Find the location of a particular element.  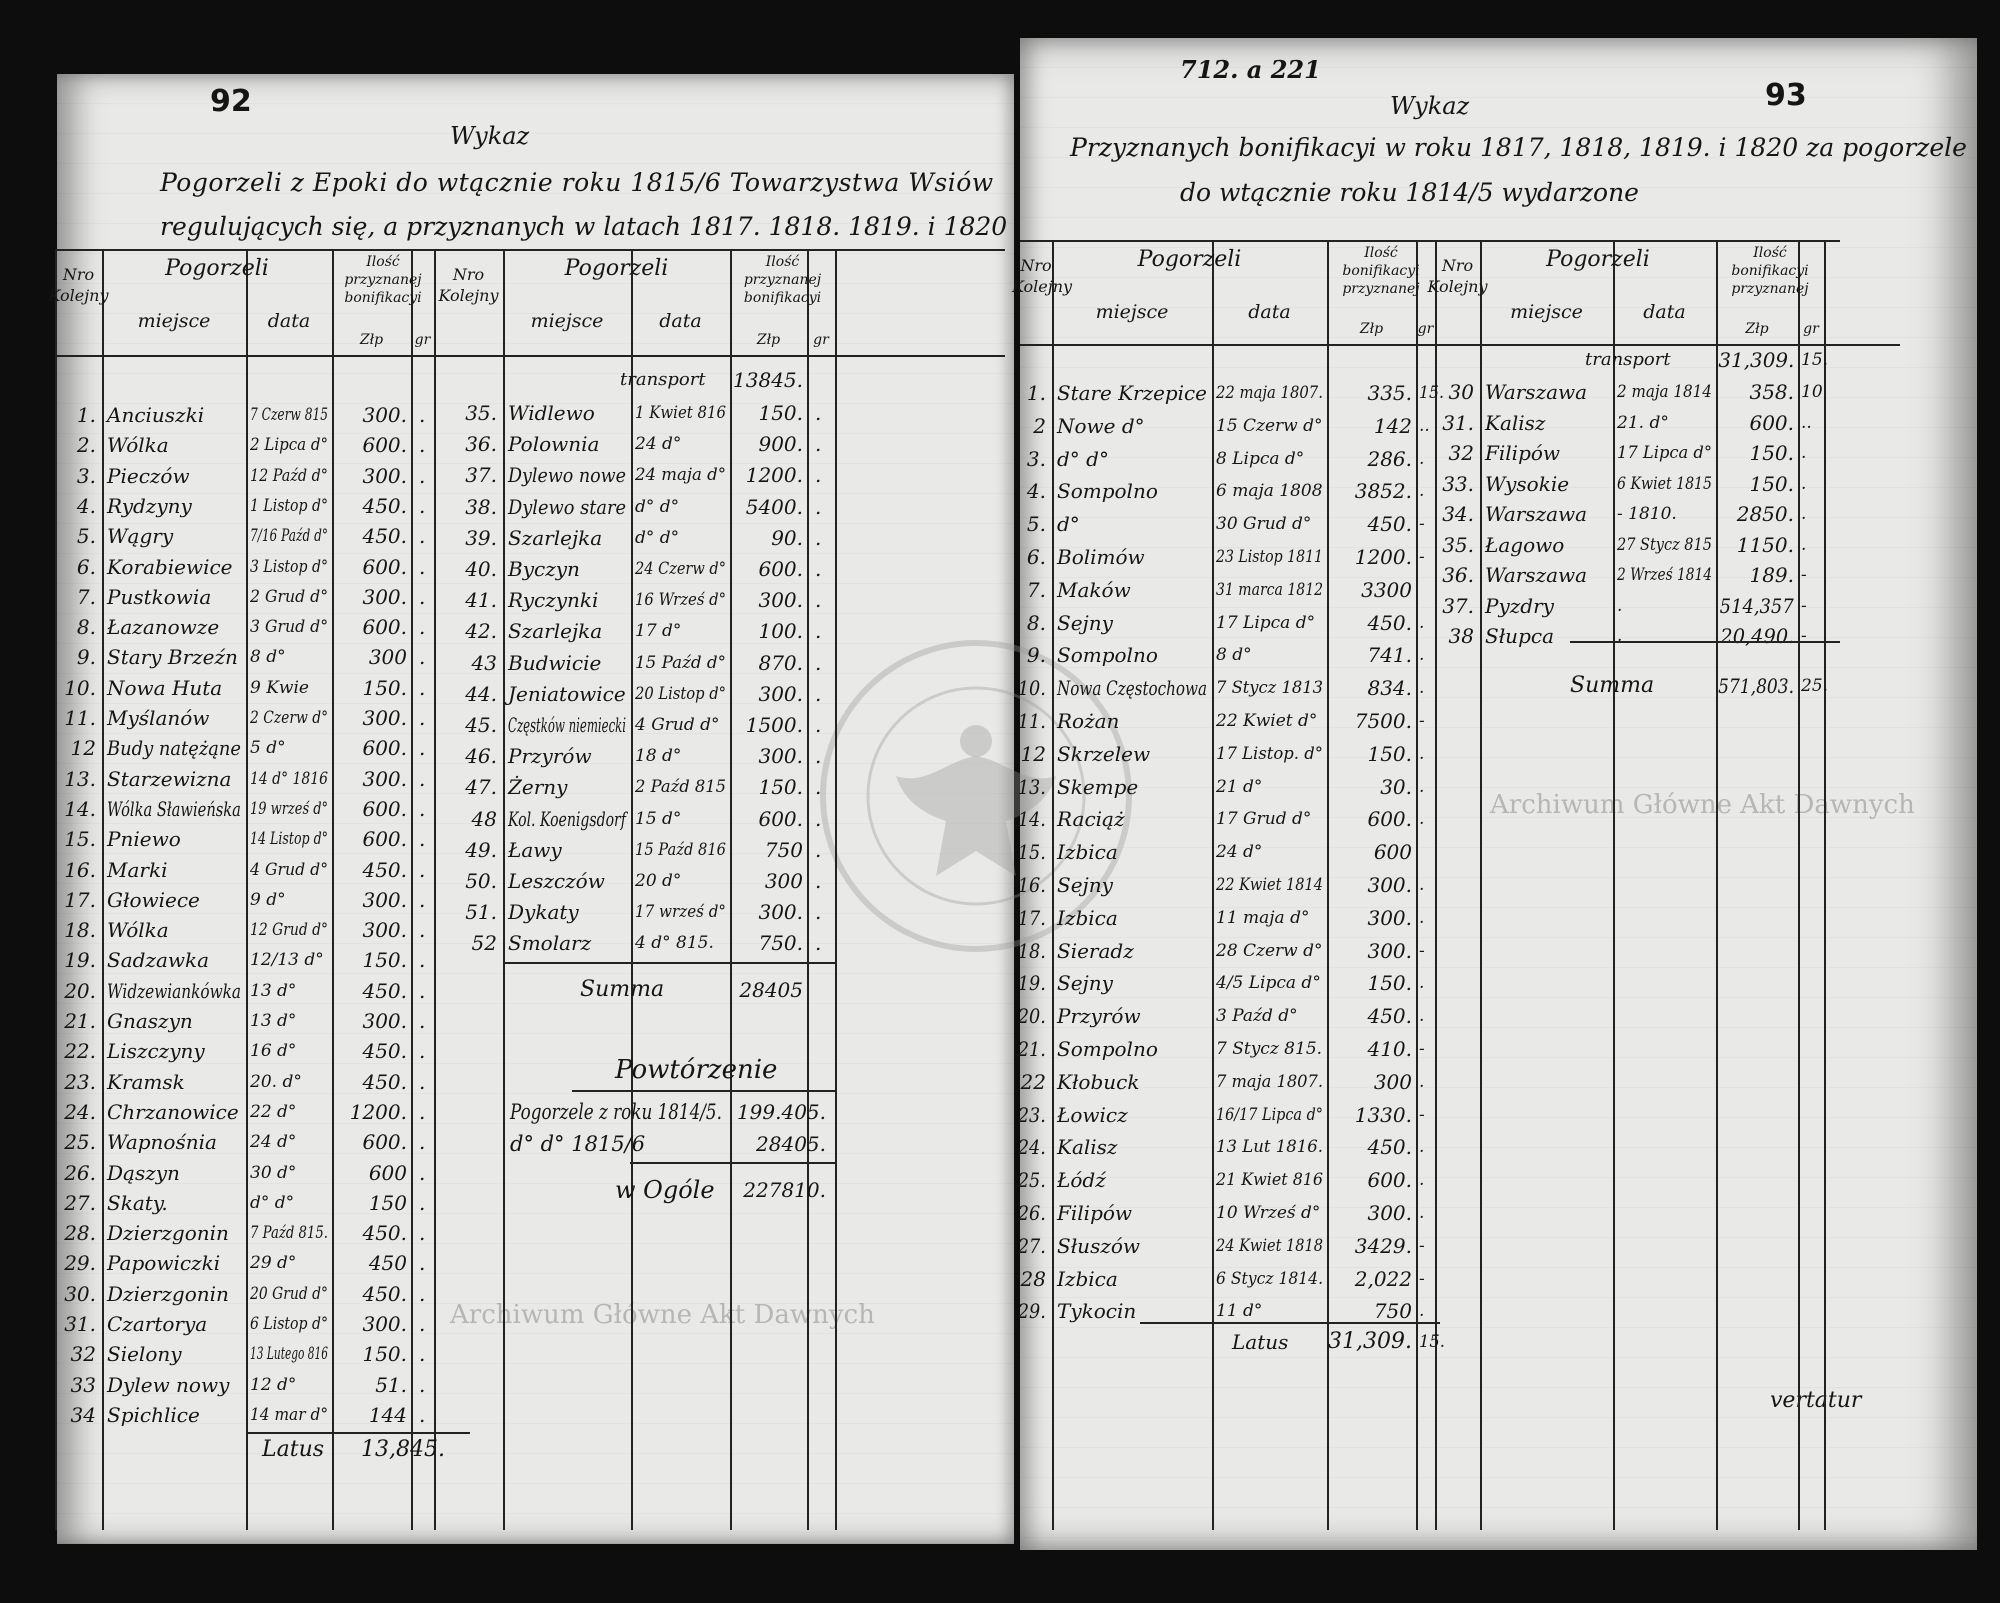

row-place: Izbica is located at coordinates (1087, 852).